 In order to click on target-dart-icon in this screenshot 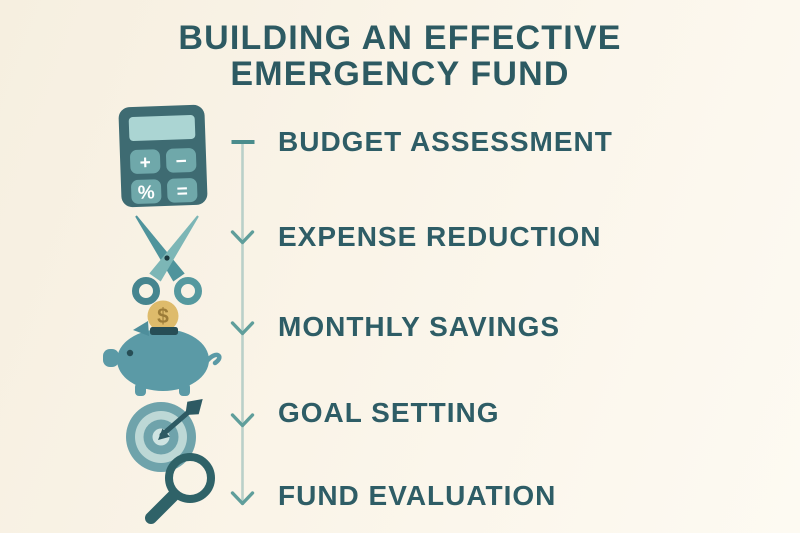, I will do `click(164, 435)`.